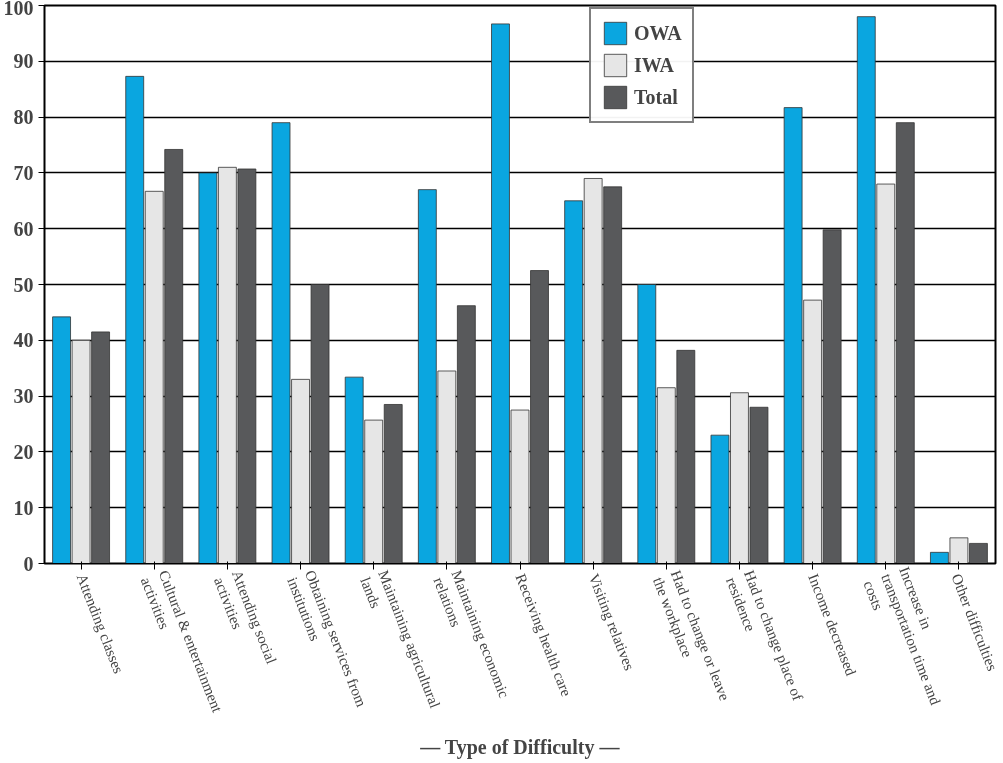 The width and height of the screenshot is (1003, 763). What do you see at coordinates (23, 61) in the screenshot?
I see `y-tick-label: 90` at bounding box center [23, 61].